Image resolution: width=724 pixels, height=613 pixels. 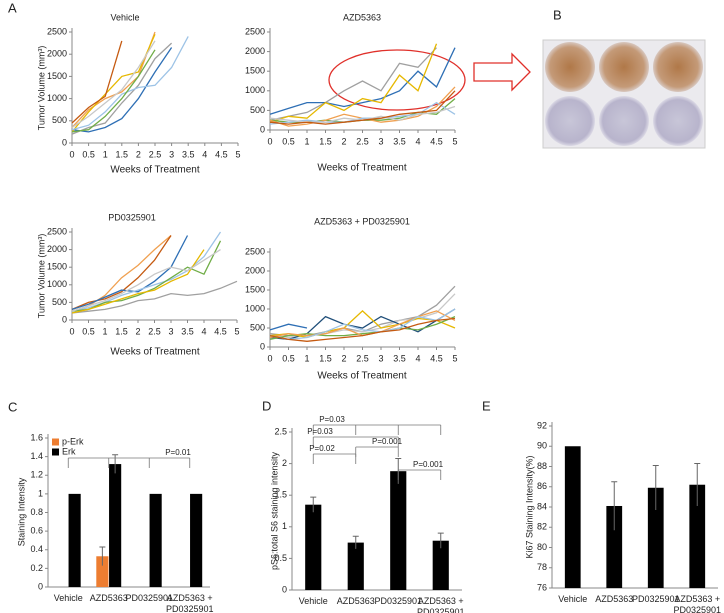 What do you see at coordinates (12, 7) in the screenshot?
I see `panel-label: A` at bounding box center [12, 7].